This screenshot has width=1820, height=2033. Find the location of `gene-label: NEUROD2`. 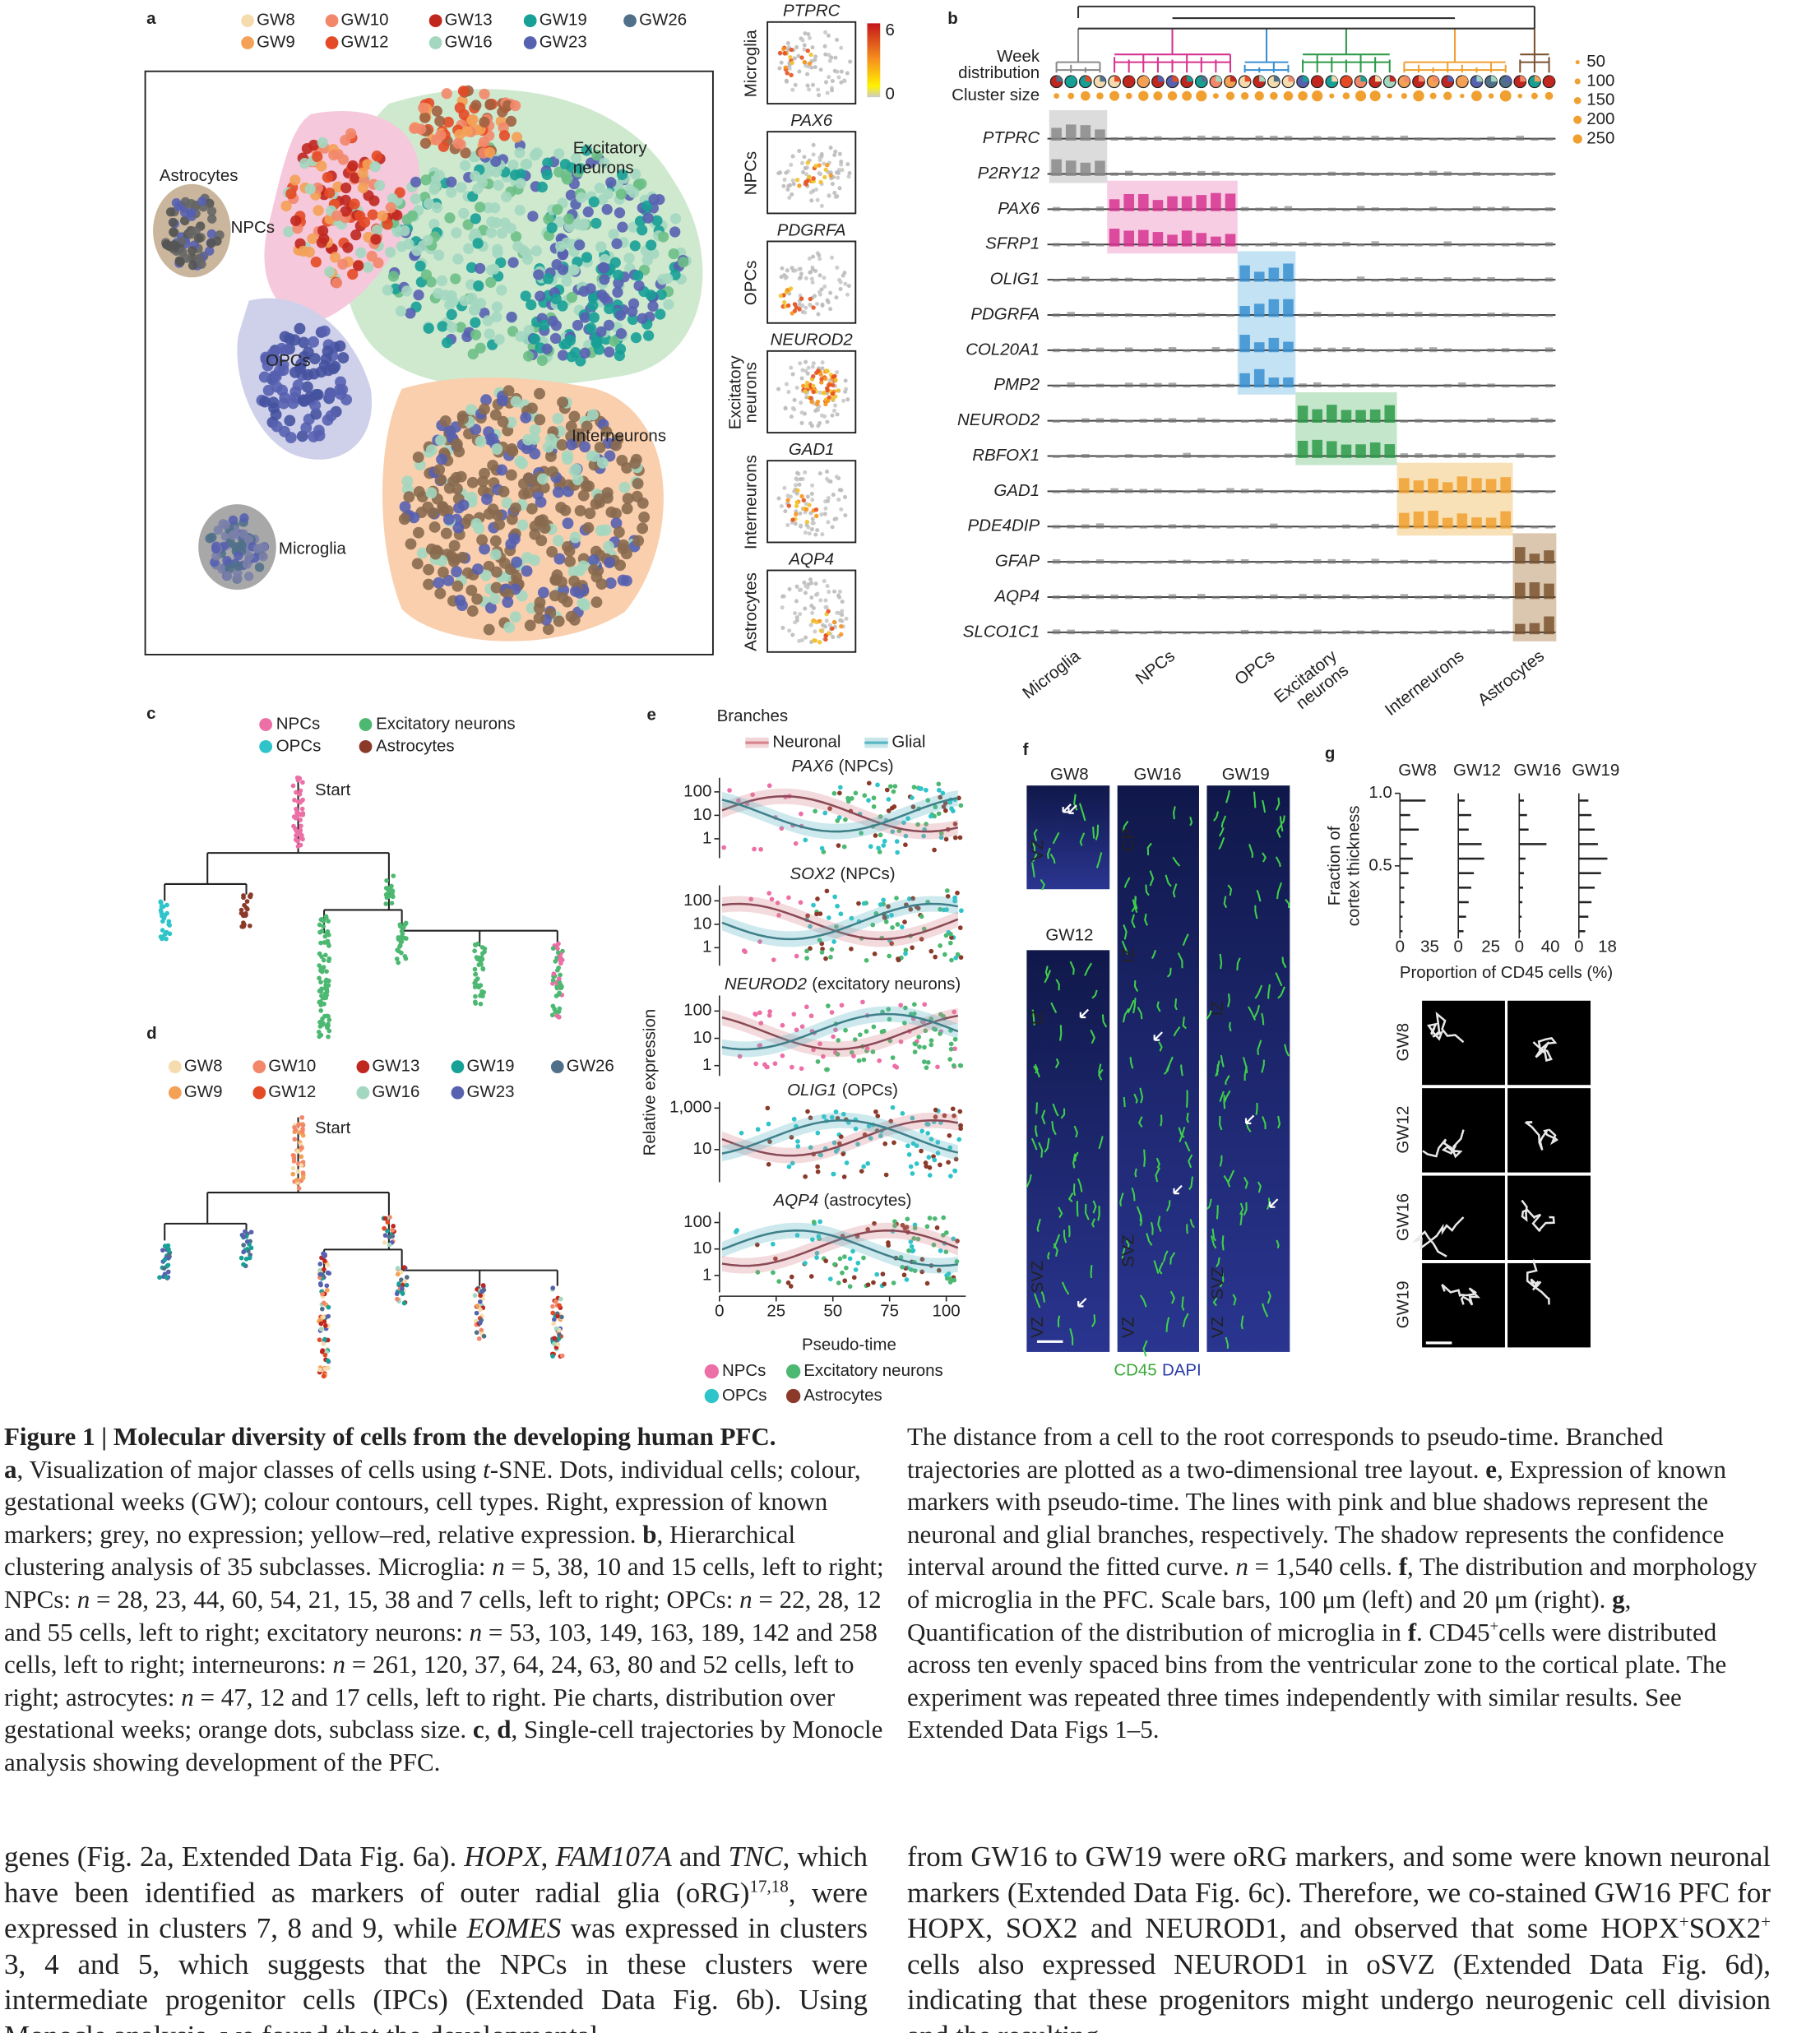

gene-label: NEUROD2 is located at coordinates (998, 419).